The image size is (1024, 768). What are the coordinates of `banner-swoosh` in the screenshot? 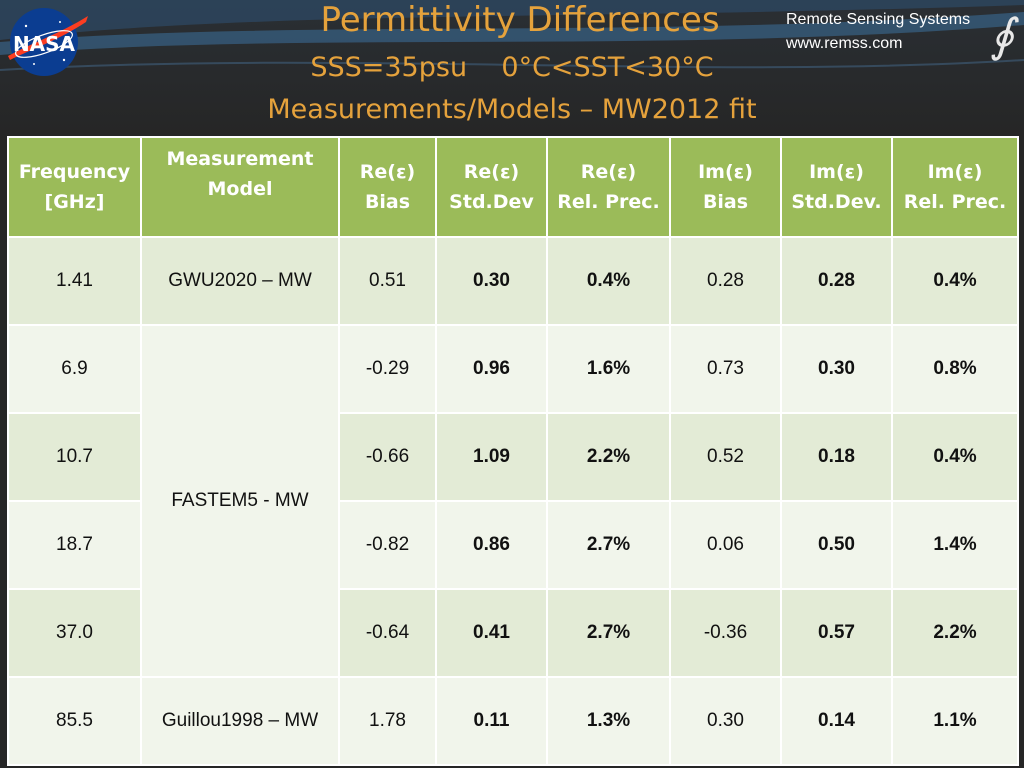 It's located at (512, 35).